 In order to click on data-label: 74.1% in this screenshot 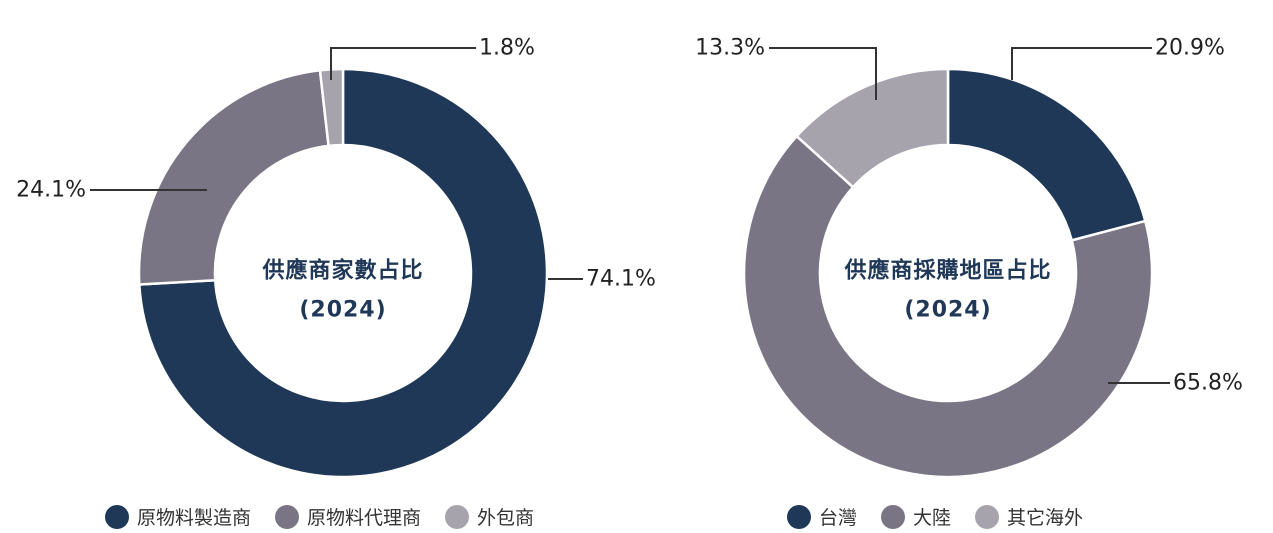, I will do `click(621, 279)`.